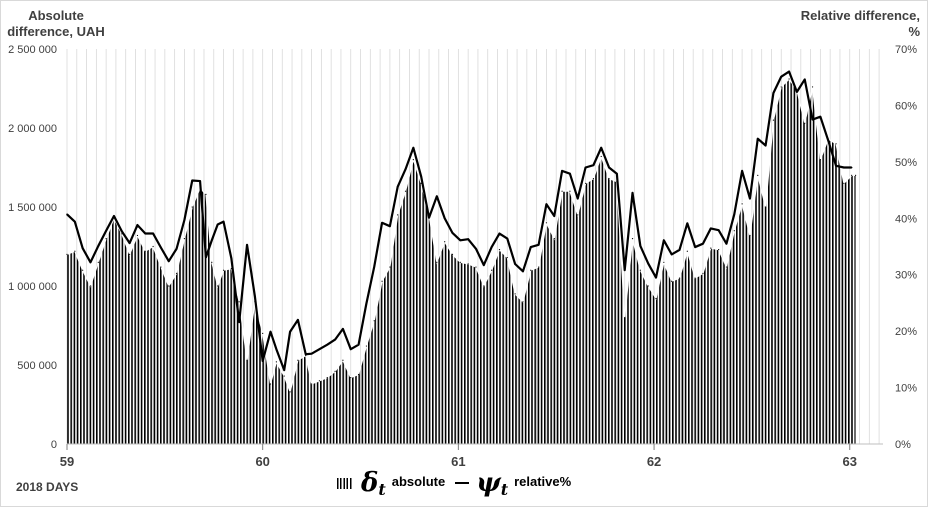 The height and width of the screenshot is (507, 928). What do you see at coordinates (903, 445) in the screenshot?
I see `y-right-tick-label: 0%` at bounding box center [903, 445].